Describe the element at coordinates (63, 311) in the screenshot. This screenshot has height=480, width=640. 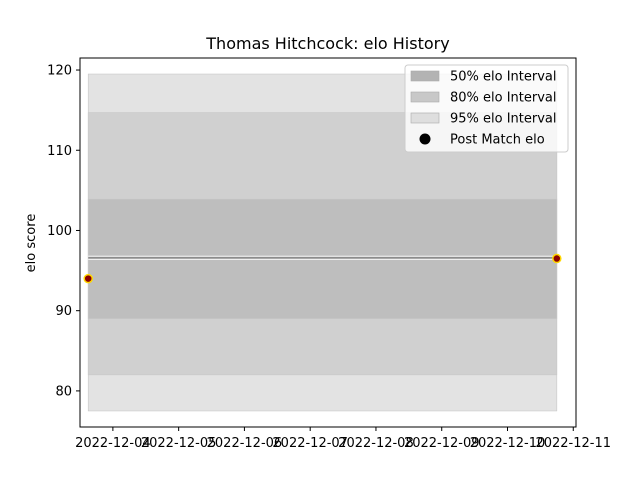
I see `y-tick-label: 90` at that location.